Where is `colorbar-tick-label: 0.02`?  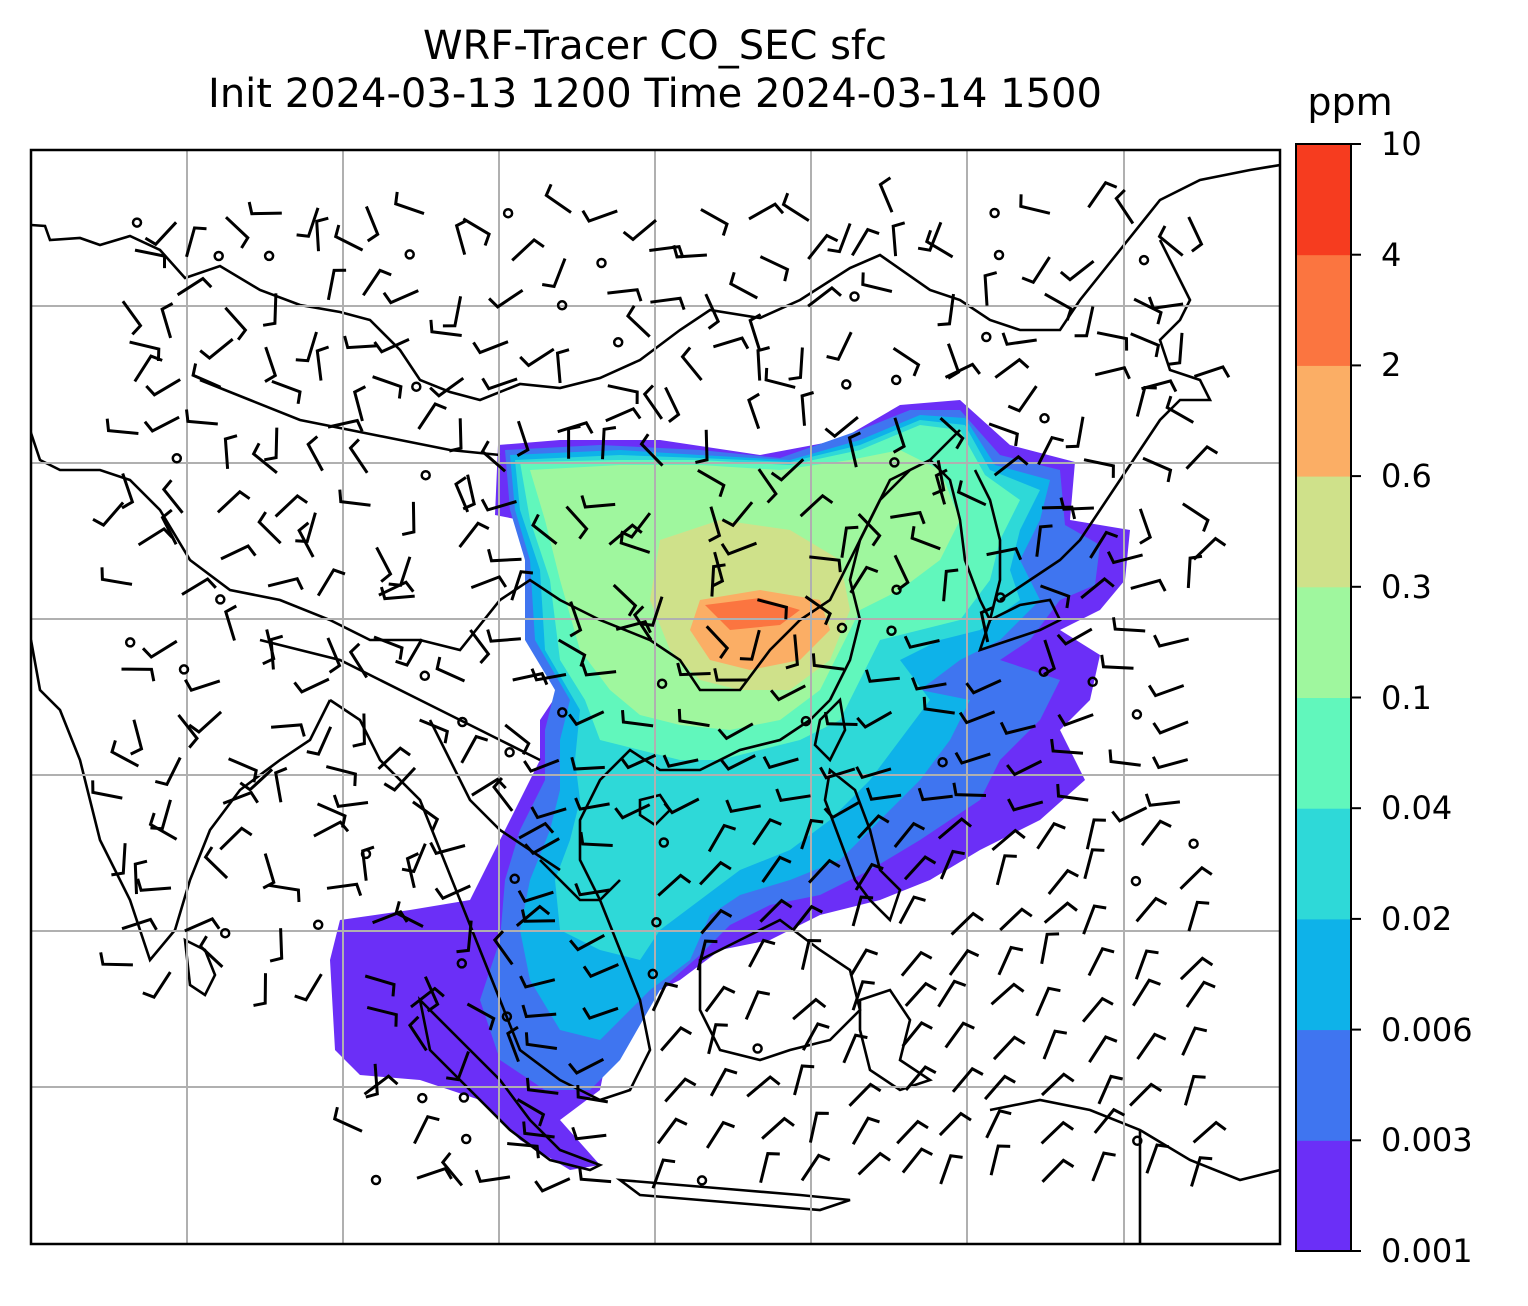 colorbar-tick-label: 0.02 is located at coordinates (1417, 918).